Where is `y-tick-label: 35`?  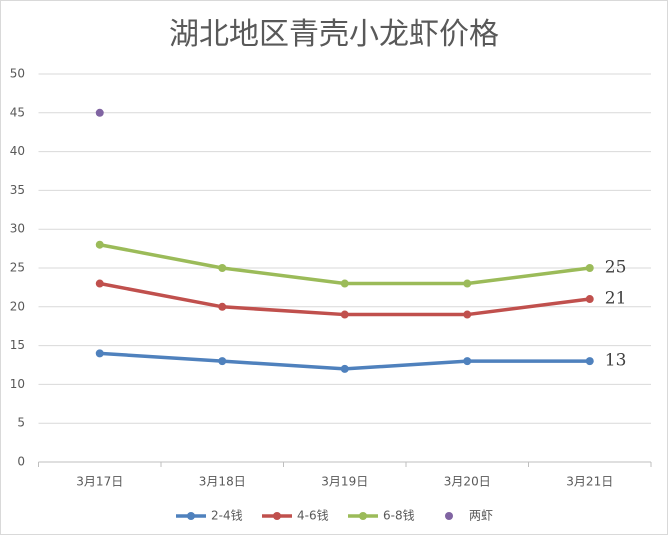 y-tick-label: 35 is located at coordinates (17, 190).